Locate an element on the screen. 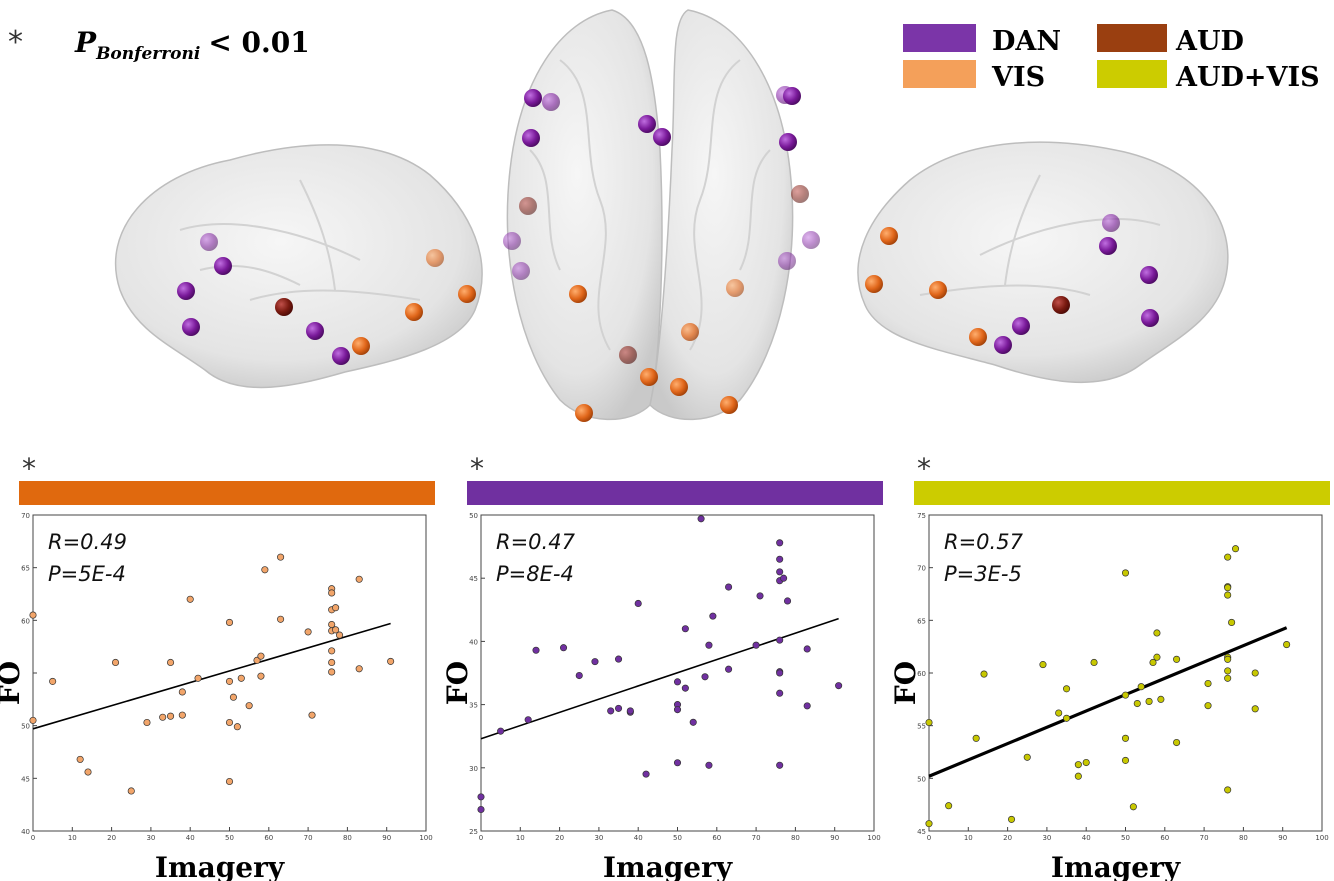  x-tick-label: 40 is located at coordinates (190, 838).